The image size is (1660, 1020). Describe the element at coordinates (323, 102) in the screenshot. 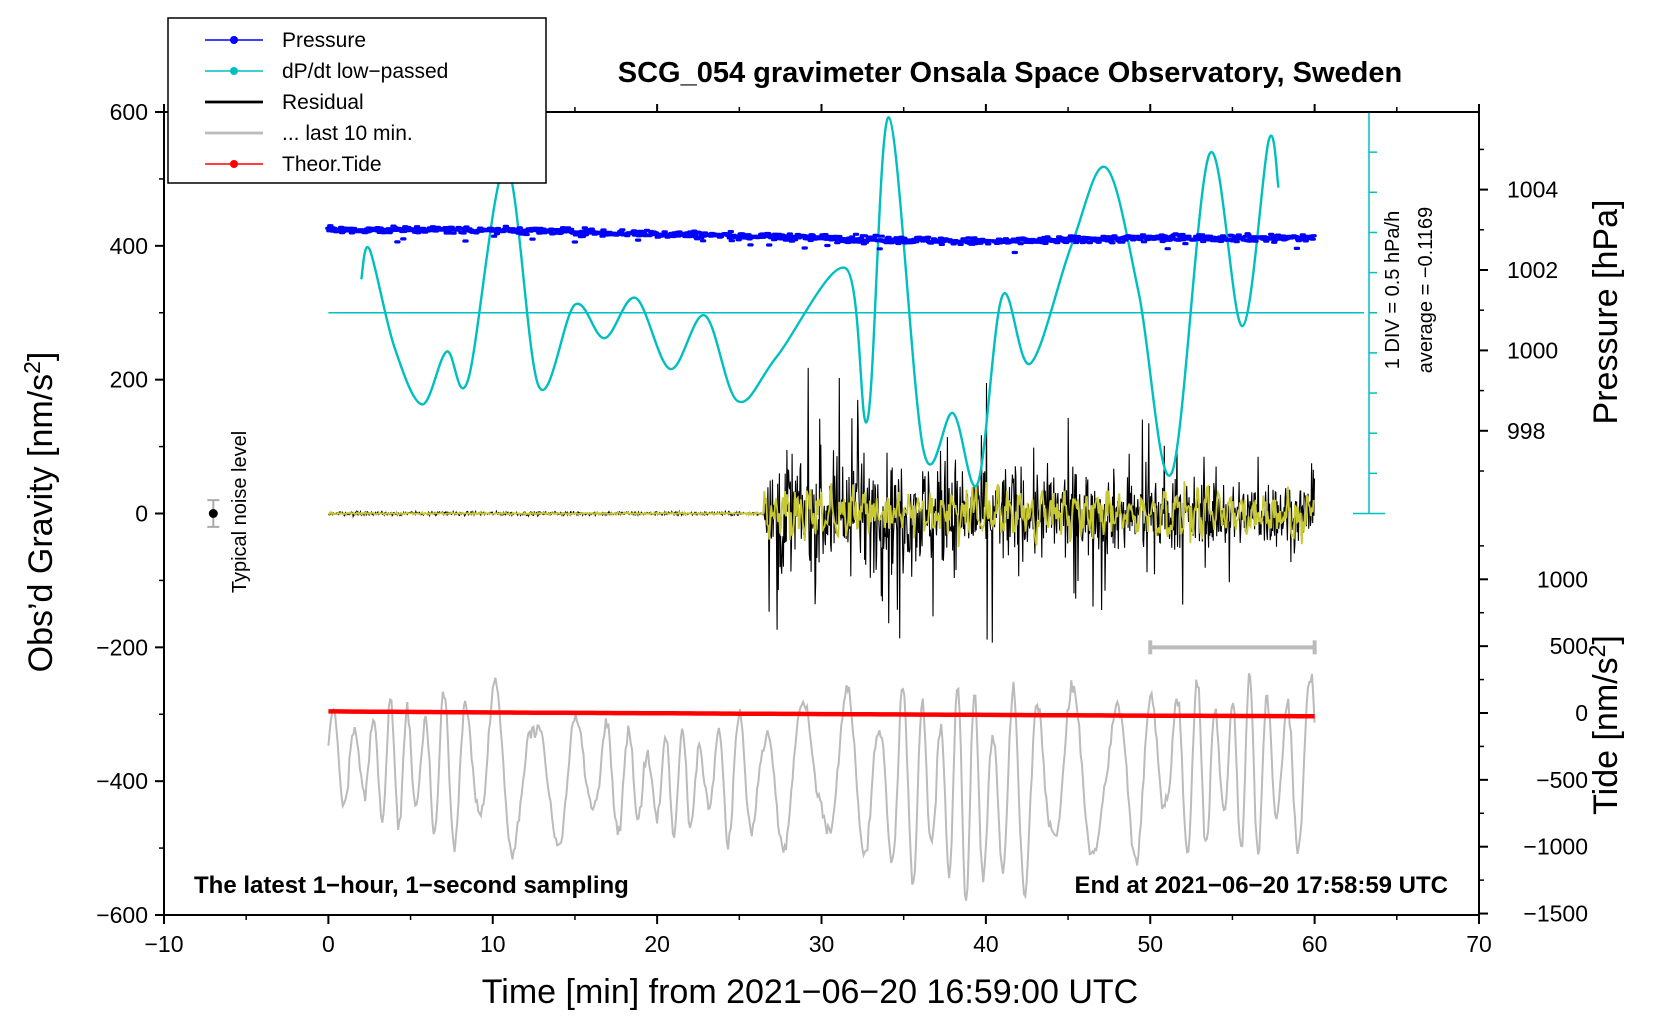

I see `legend-label: Residual` at that location.